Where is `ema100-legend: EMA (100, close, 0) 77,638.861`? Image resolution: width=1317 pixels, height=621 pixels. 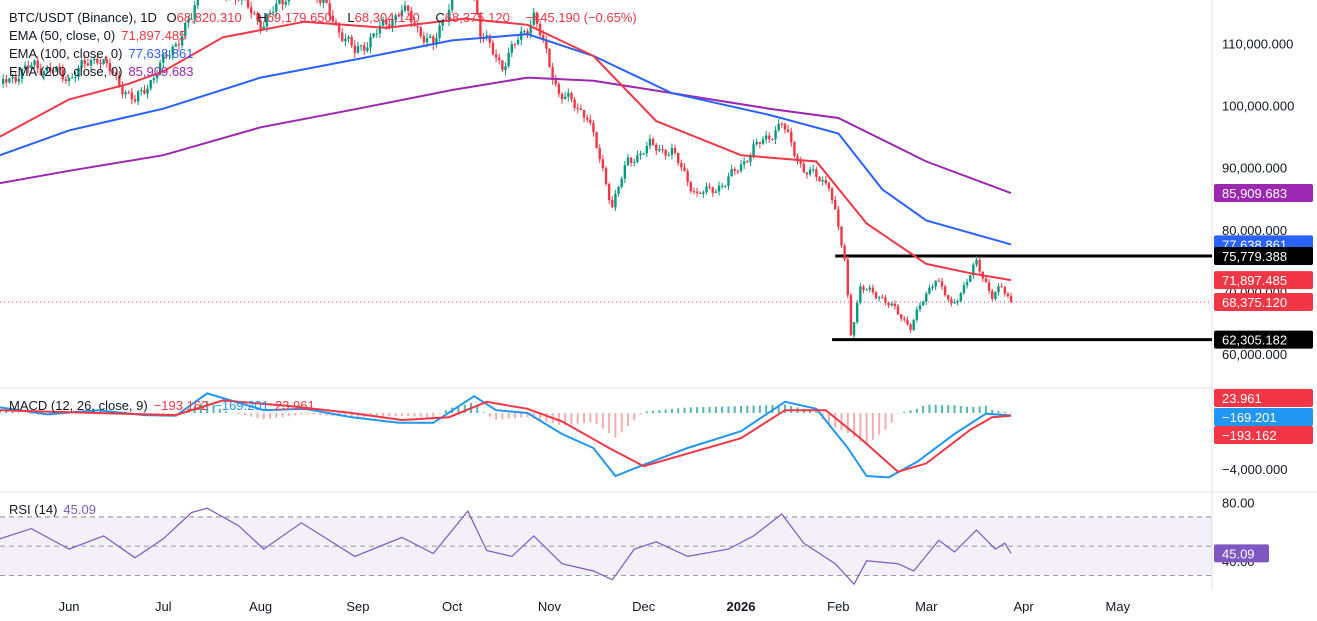
ema100-legend: EMA (100, close, 0) 77,638.861 is located at coordinates (104, 54).